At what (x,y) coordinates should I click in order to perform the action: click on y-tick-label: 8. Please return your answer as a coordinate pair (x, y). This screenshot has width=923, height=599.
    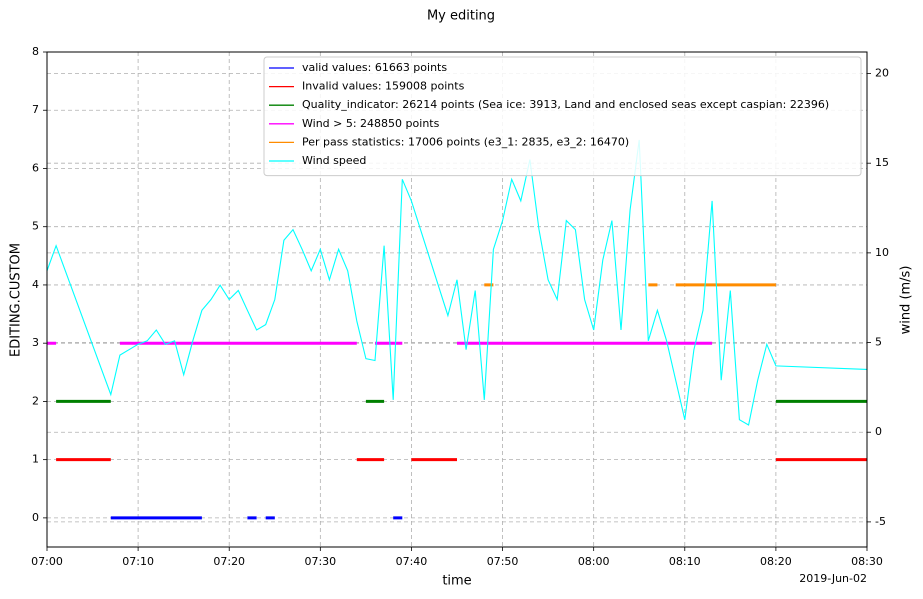
    Looking at the image, I should click on (35, 51).